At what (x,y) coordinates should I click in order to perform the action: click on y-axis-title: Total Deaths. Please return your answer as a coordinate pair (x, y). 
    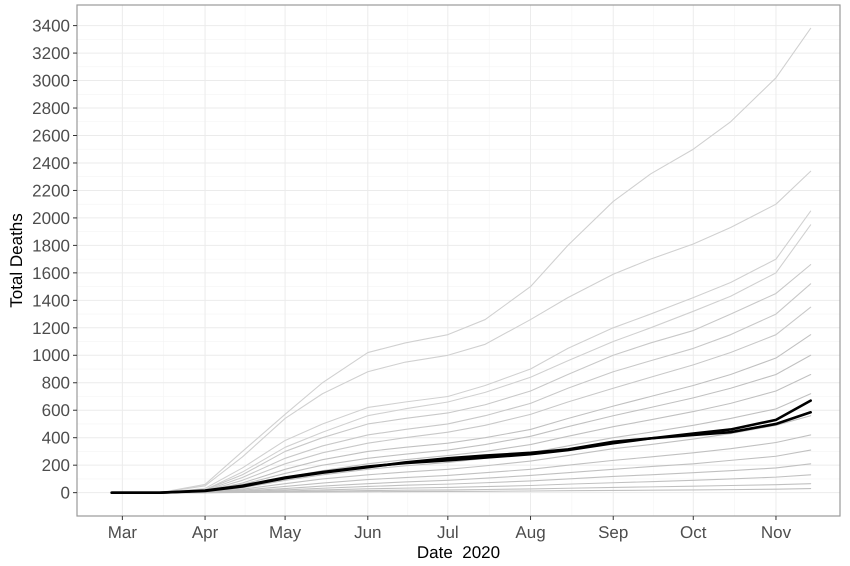
    Looking at the image, I should click on (16, 260).